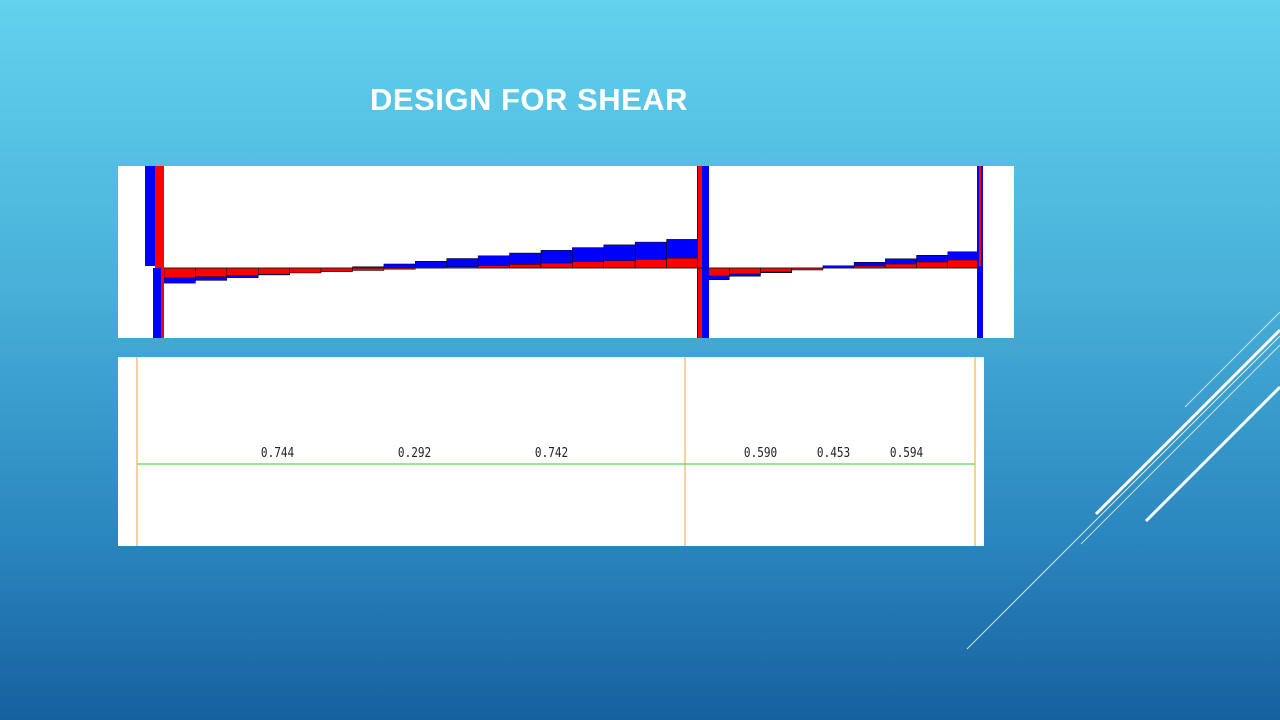 This screenshot has width=1280, height=720. What do you see at coordinates (906, 453) in the screenshot?
I see `span-2-value-right: 0.594` at bounding box center [906, 453].